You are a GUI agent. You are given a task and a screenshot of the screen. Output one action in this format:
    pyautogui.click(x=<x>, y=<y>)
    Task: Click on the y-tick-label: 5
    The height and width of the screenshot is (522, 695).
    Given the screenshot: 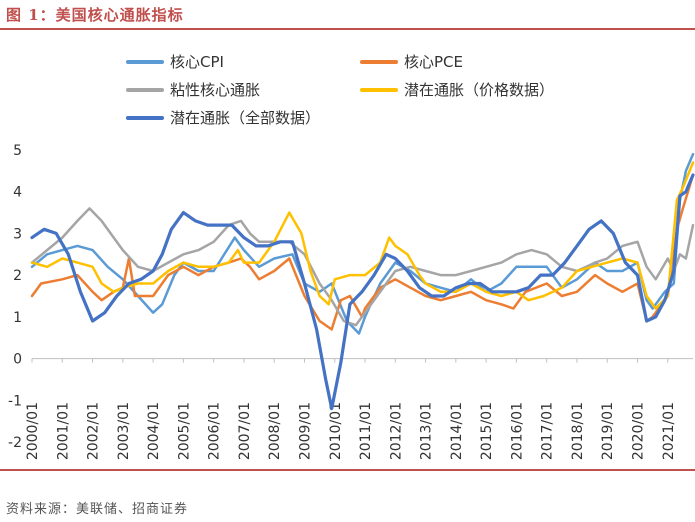 What is the action you would take?
    pyautogui.click(x=17, y=151)
    